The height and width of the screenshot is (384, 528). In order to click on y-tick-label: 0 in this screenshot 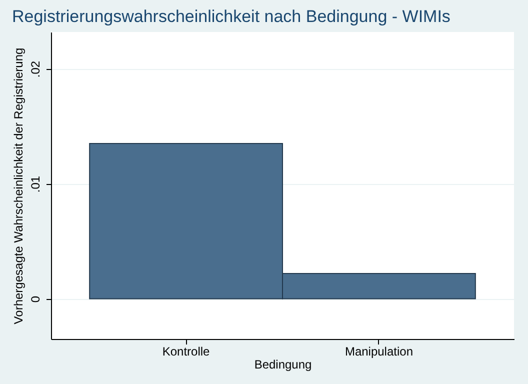, I will do `click(35, 299)`.